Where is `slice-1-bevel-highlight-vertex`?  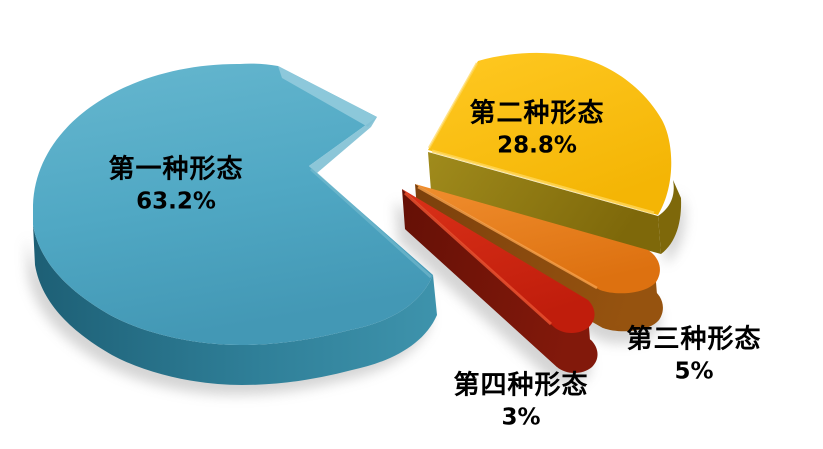
slice-1-bevel-highlight-vertex is located at coordinates (343, 145).